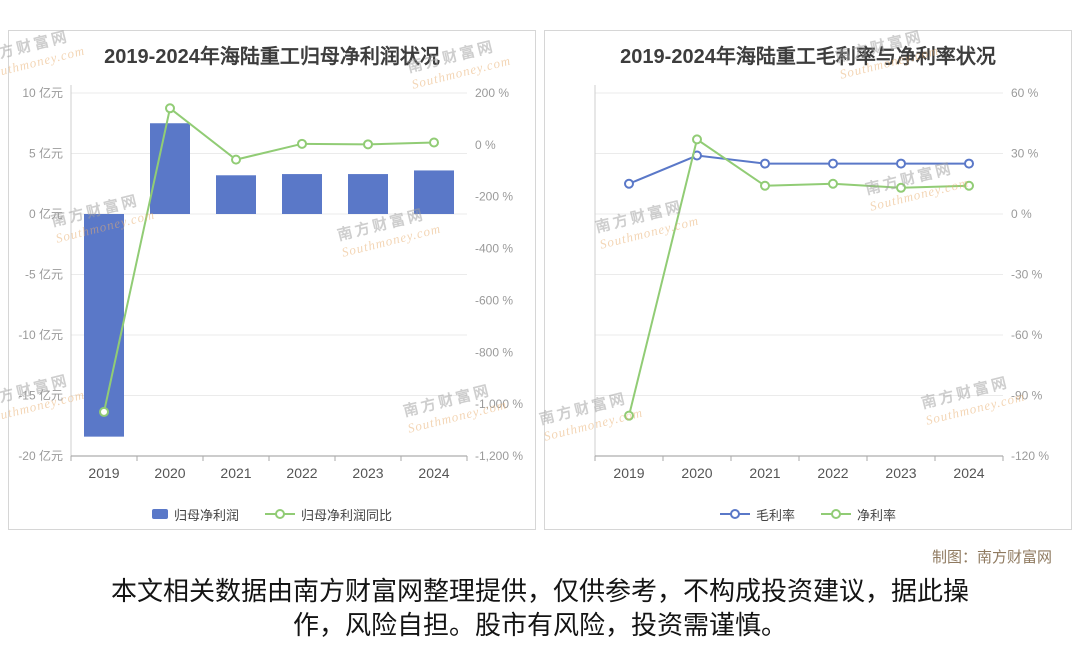 Image resolution: width=1080 pixels, height=646 pixels. Describe the element at coordinates (1030, 456) in the screenshot. I see `svg-text: -120 %` at that location.